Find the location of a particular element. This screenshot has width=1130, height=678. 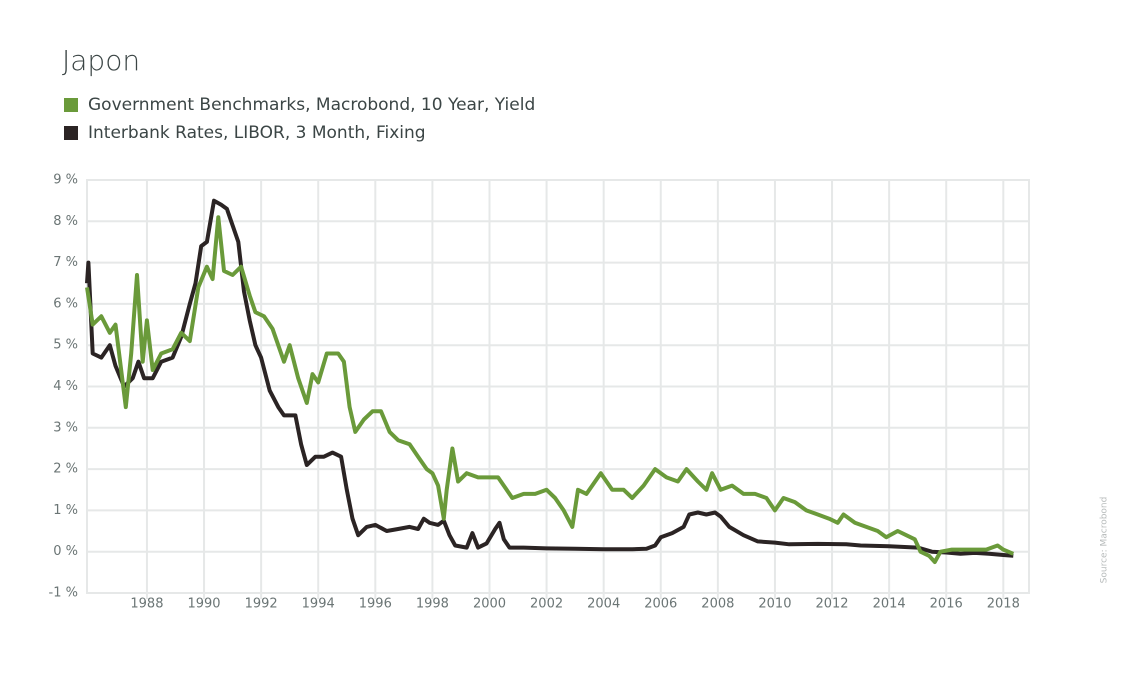

x-tick-label: 2002 is located at coordinates (546, 604).